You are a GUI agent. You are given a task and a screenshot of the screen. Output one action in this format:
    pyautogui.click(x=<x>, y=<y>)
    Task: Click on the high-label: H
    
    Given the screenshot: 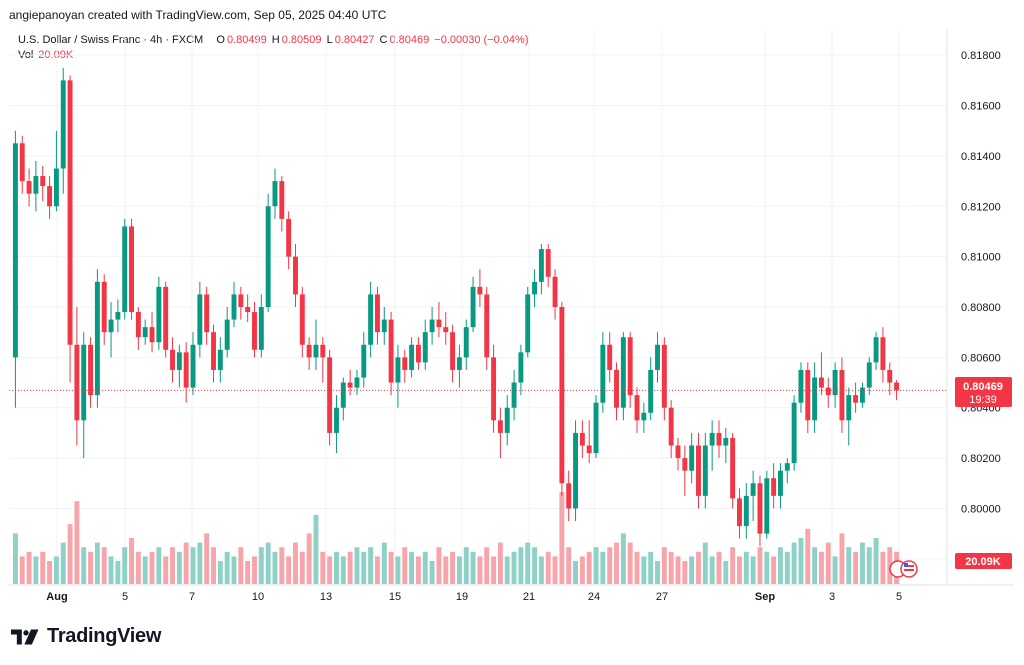 What is the action you would take?
    pyautogui.click(x=275, y=40)
    